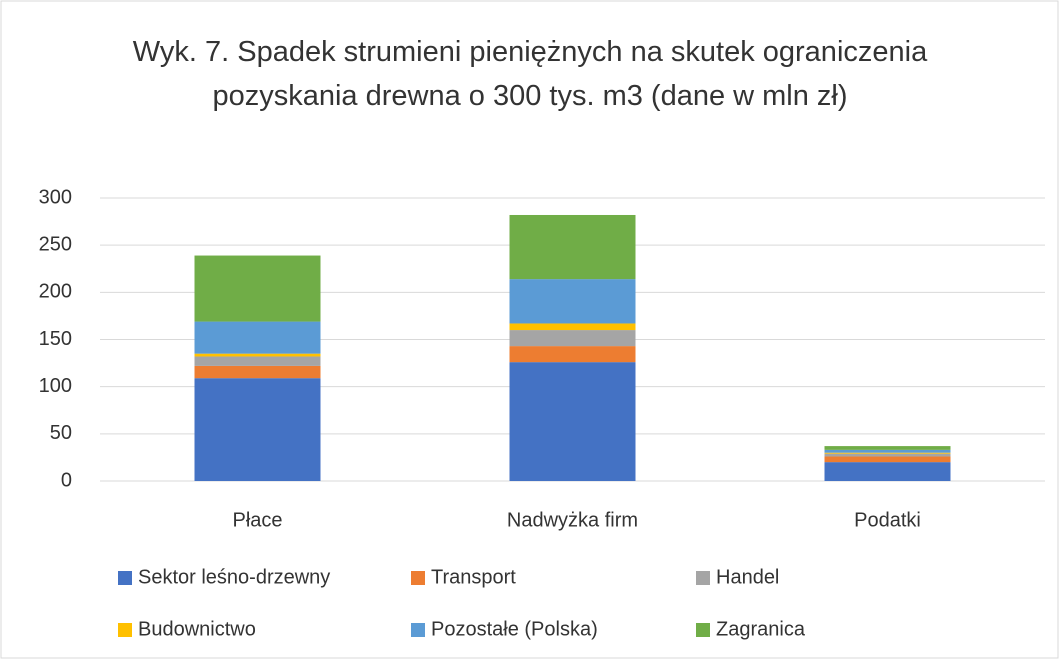 The height and width of the screenshot is (659, 1059). I want to click on legend-label: Handel, so click(747, 577).